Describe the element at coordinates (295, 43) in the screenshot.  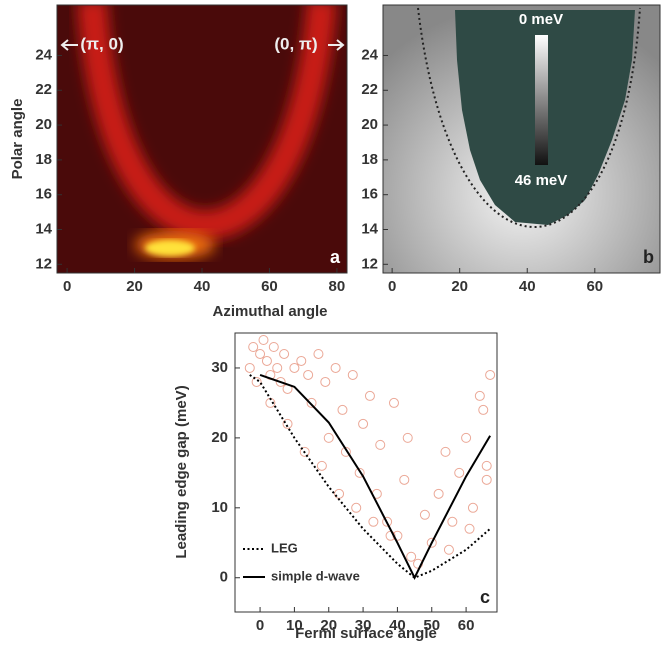
I see `annotation: (0, π)` at that location.